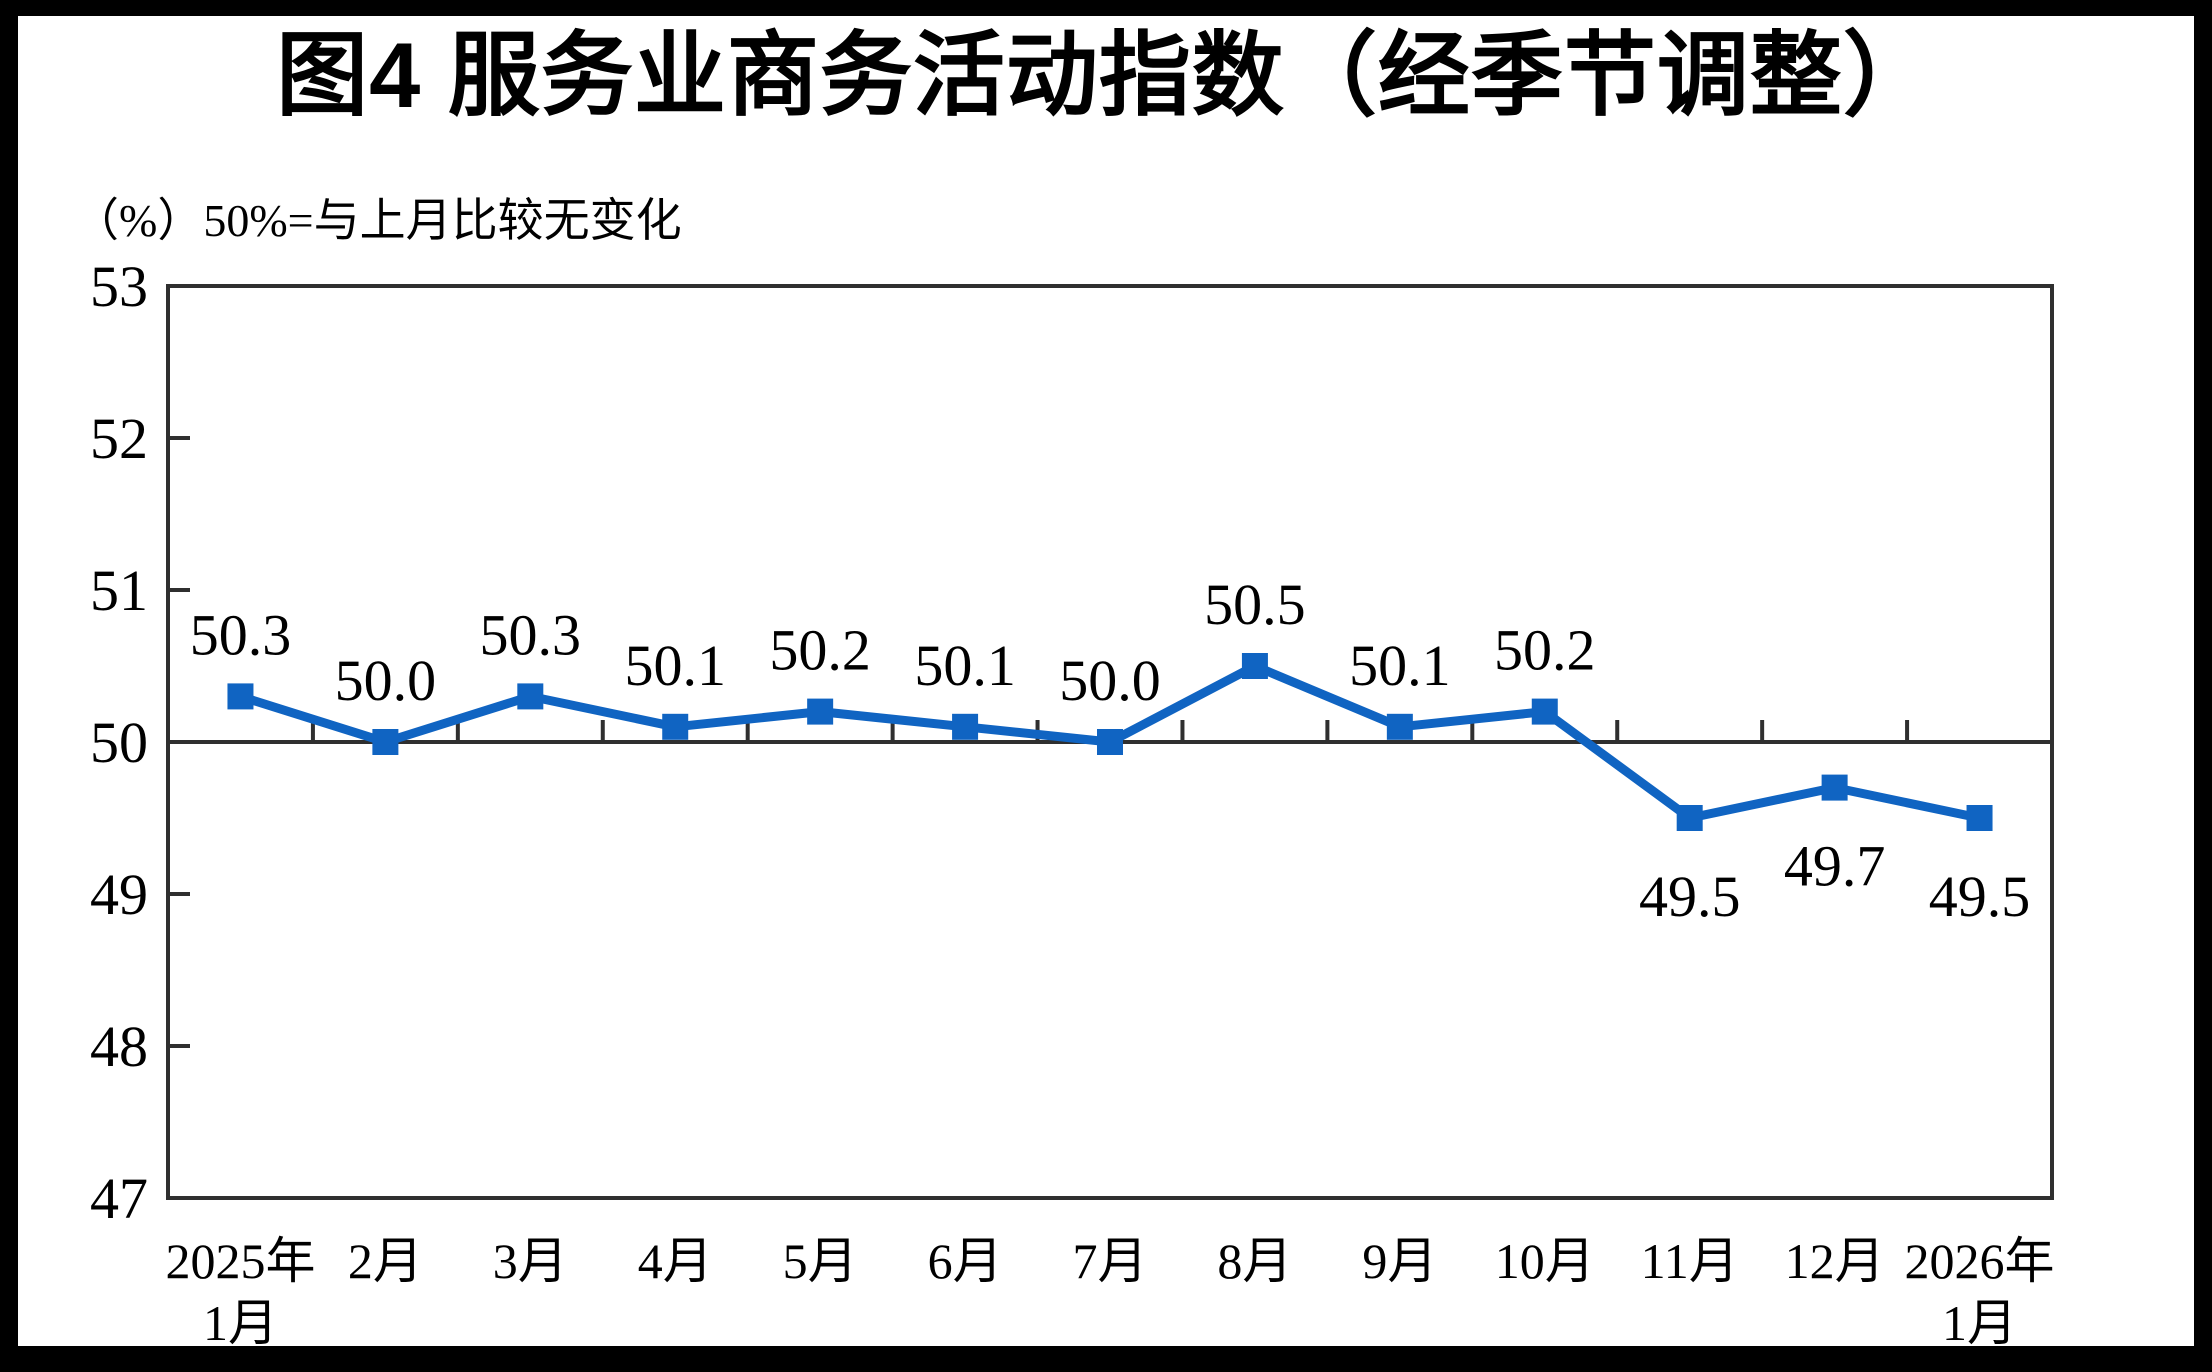  What do you see at coordinates (1835, 866) in the screenshot?
I see `data-point-label: 49.7` at bounding box center [1835, 866].